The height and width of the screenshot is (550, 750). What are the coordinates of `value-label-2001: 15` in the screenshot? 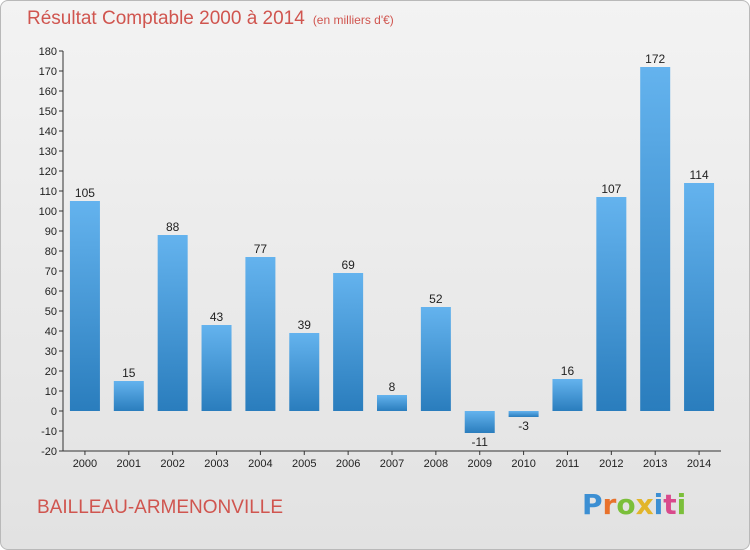 It's located at (129, 373).